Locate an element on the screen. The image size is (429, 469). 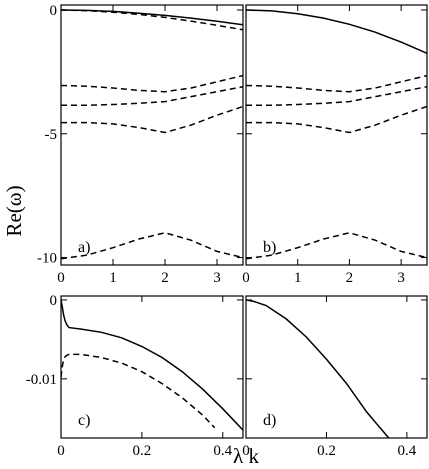
y-tick-label: -10 is located at coordinates (47, 259).